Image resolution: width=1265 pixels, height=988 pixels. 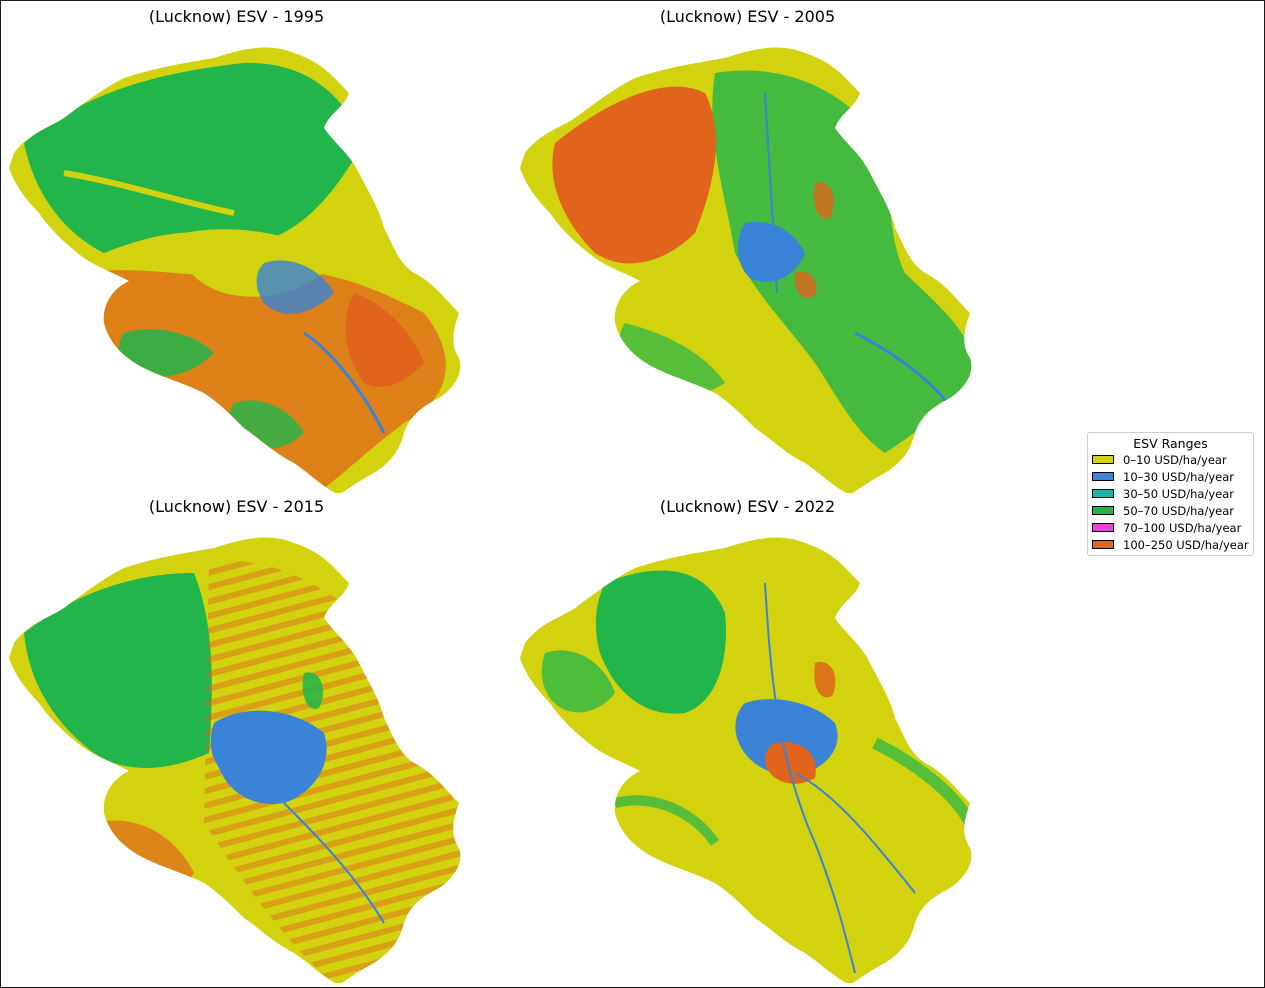 I want to click on legend-label: 10–30 USD/ha/year, so click(x=1178, y=476).